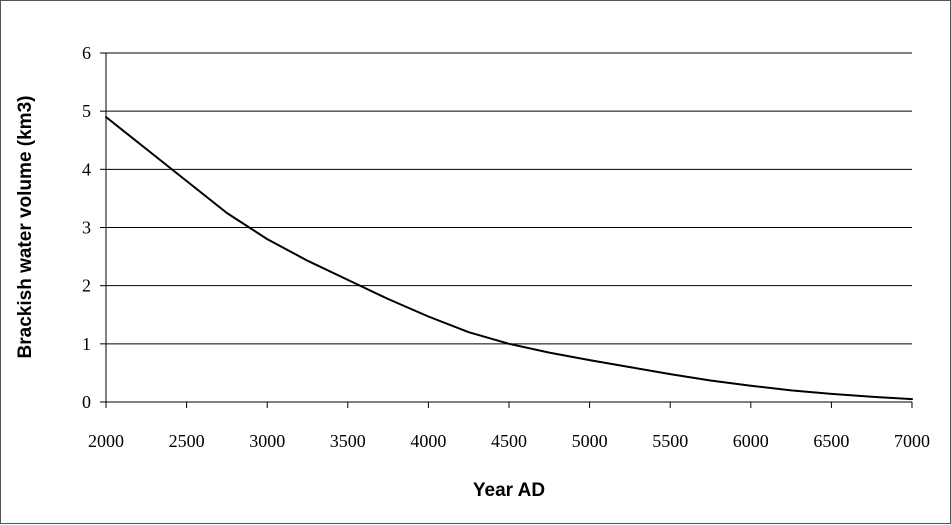 The width and height of the screenshot is (951, 525). Describe the element at coordinates (670, 441) in the screenshot. I see `x-tick-label: 5500` at that location.